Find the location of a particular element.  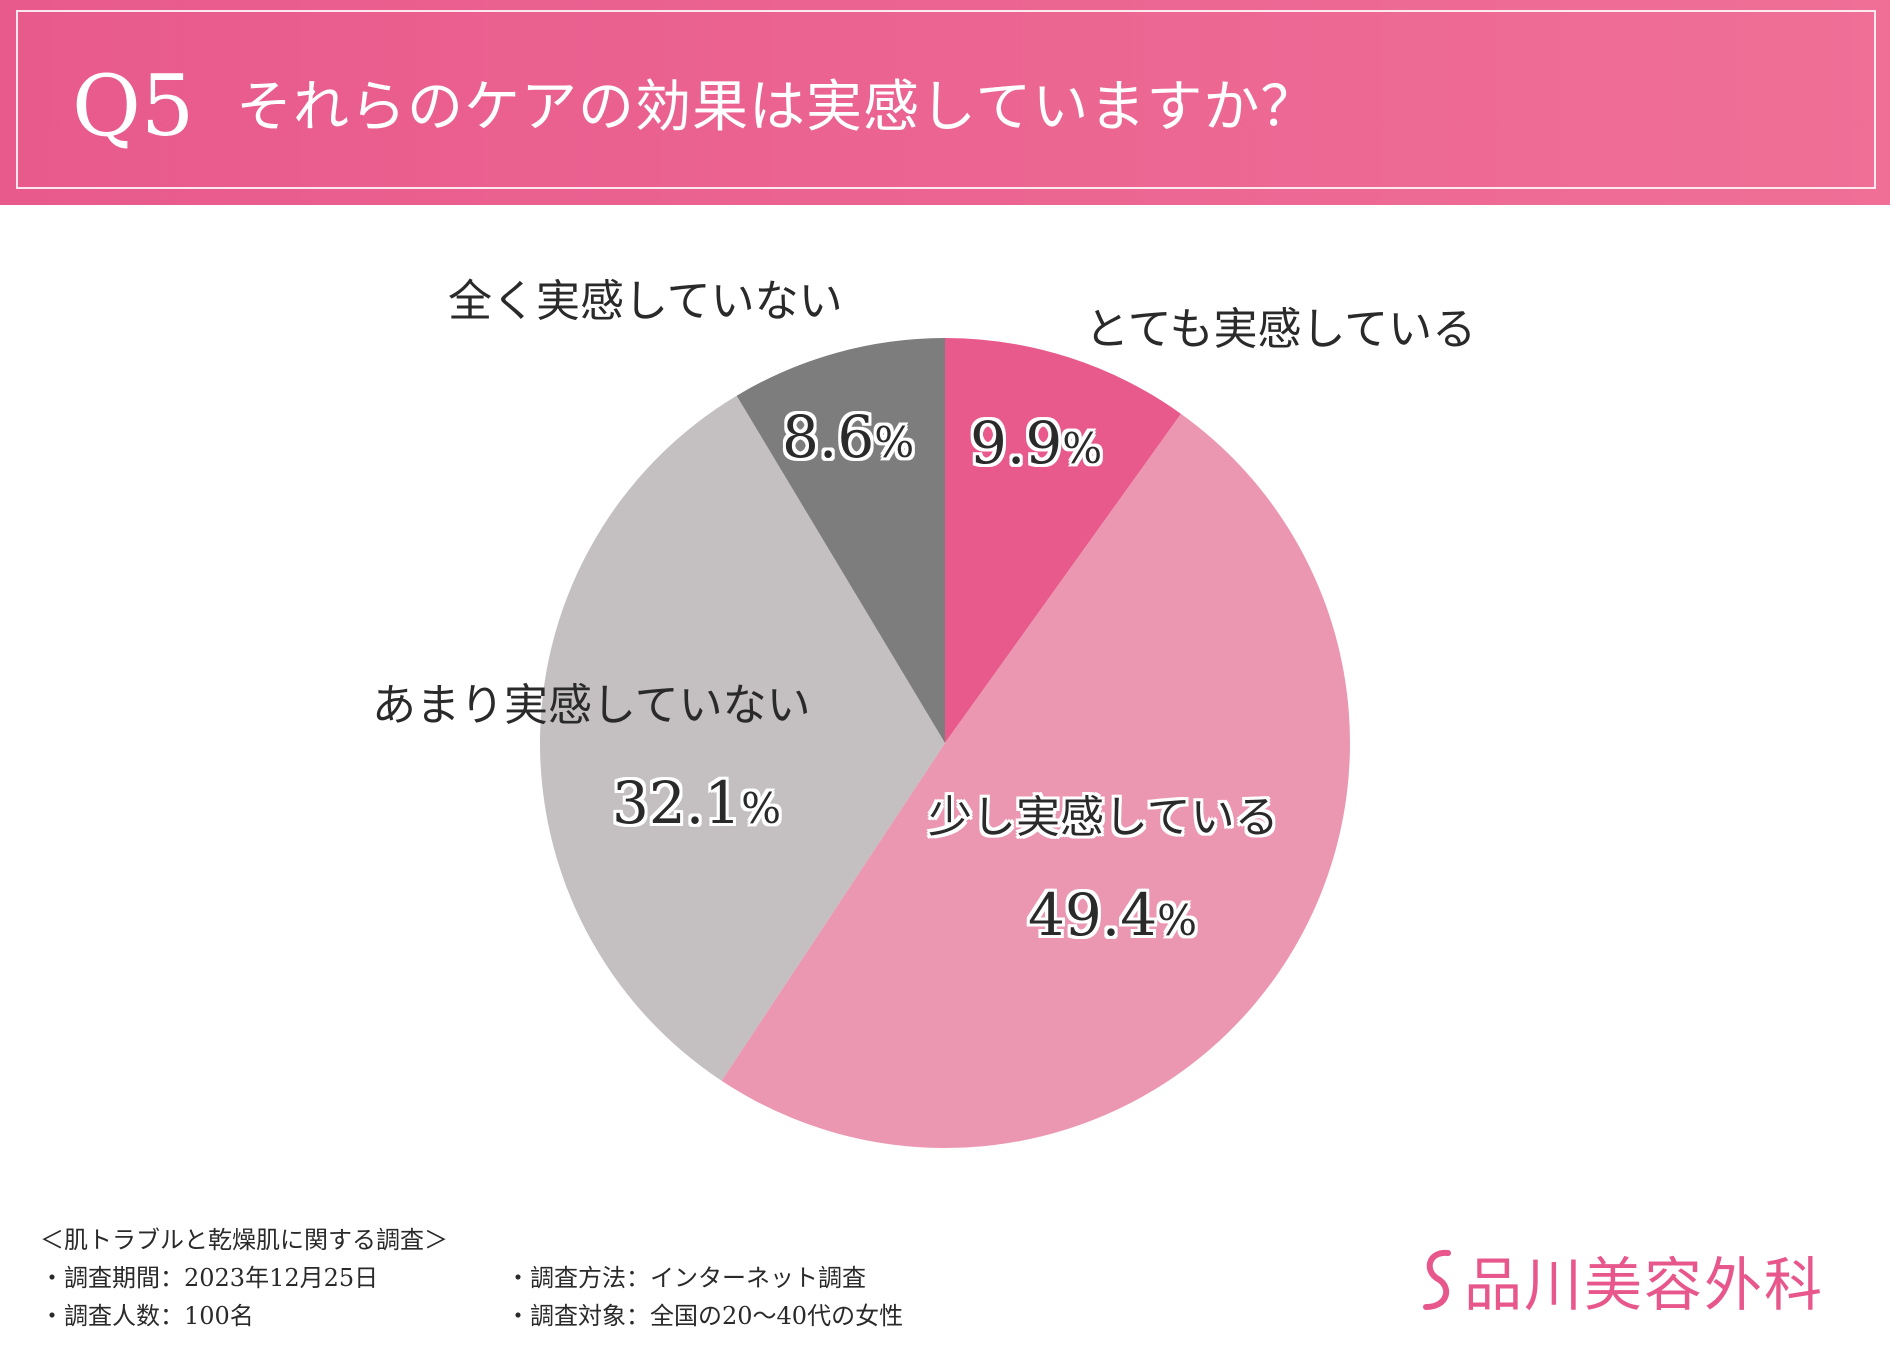

header-frame is located at coordinates (946, 99).